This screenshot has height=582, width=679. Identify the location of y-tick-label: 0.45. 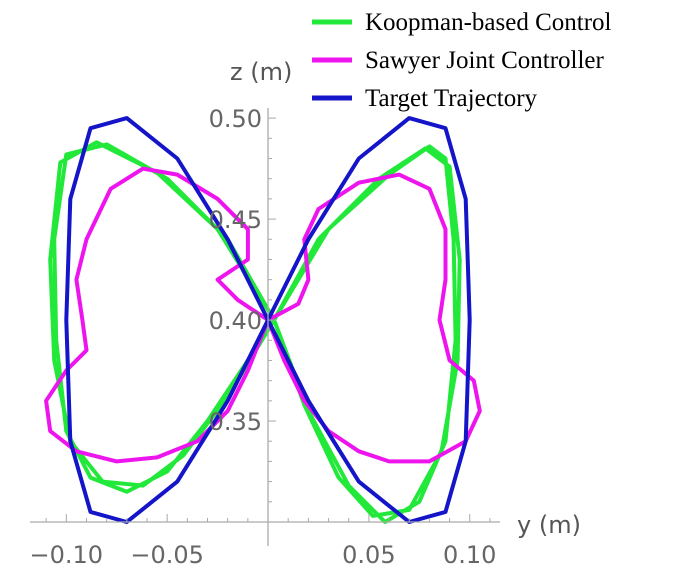
(235, 220).